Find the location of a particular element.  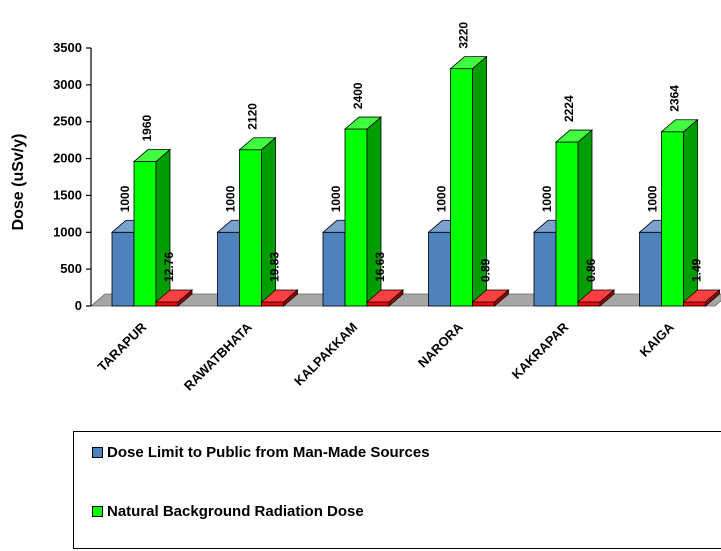

bar-data-label: 19.83 is located at coordinates (275, 267).